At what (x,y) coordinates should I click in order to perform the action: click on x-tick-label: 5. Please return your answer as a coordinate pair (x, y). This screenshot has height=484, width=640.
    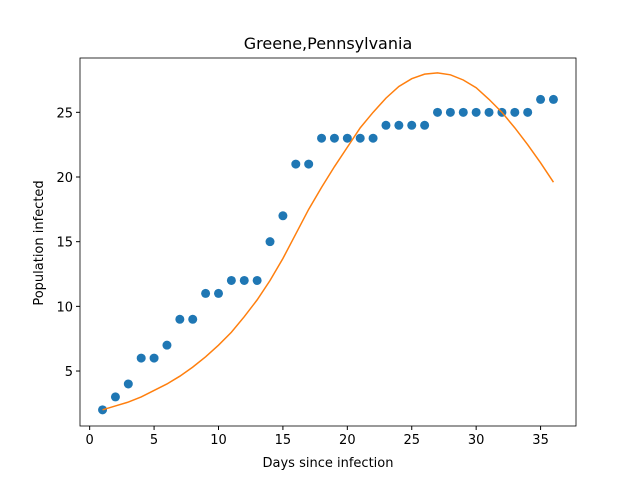
    Looking at the image, I should click on (154, 440).